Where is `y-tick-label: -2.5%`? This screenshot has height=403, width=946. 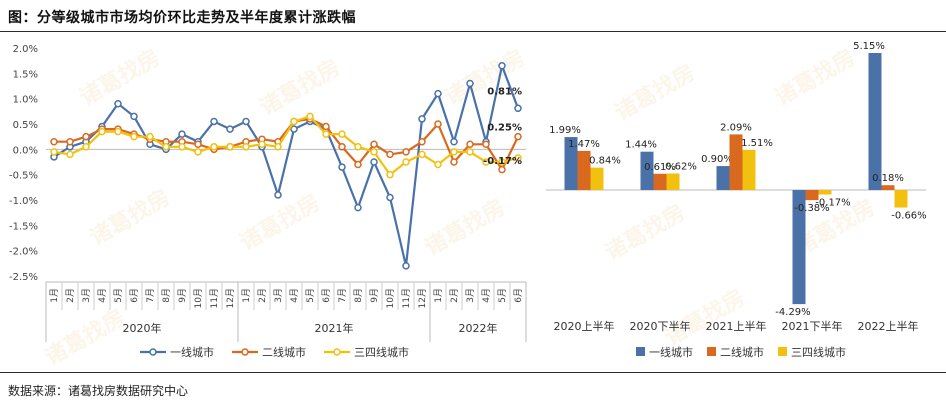 y-tick-label: -2.5% is located at coordinates (23, 277).